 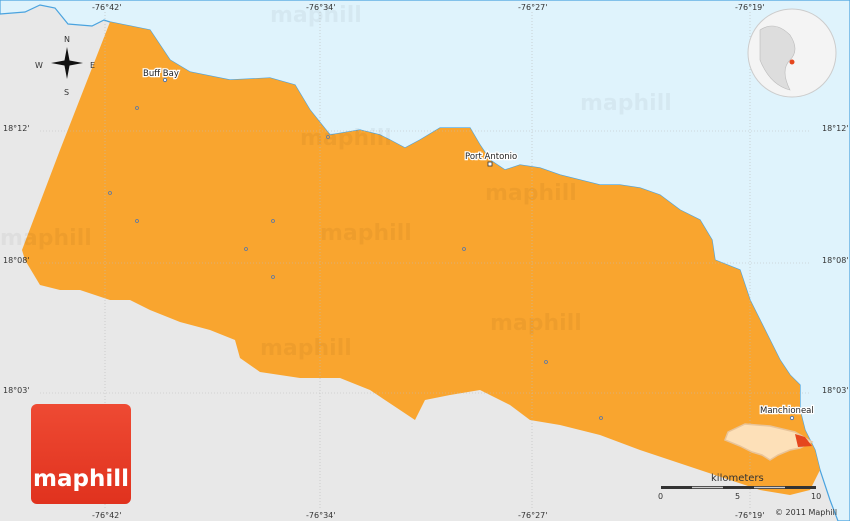 I want to click on compass-s: S, so click(x=66, y=92).